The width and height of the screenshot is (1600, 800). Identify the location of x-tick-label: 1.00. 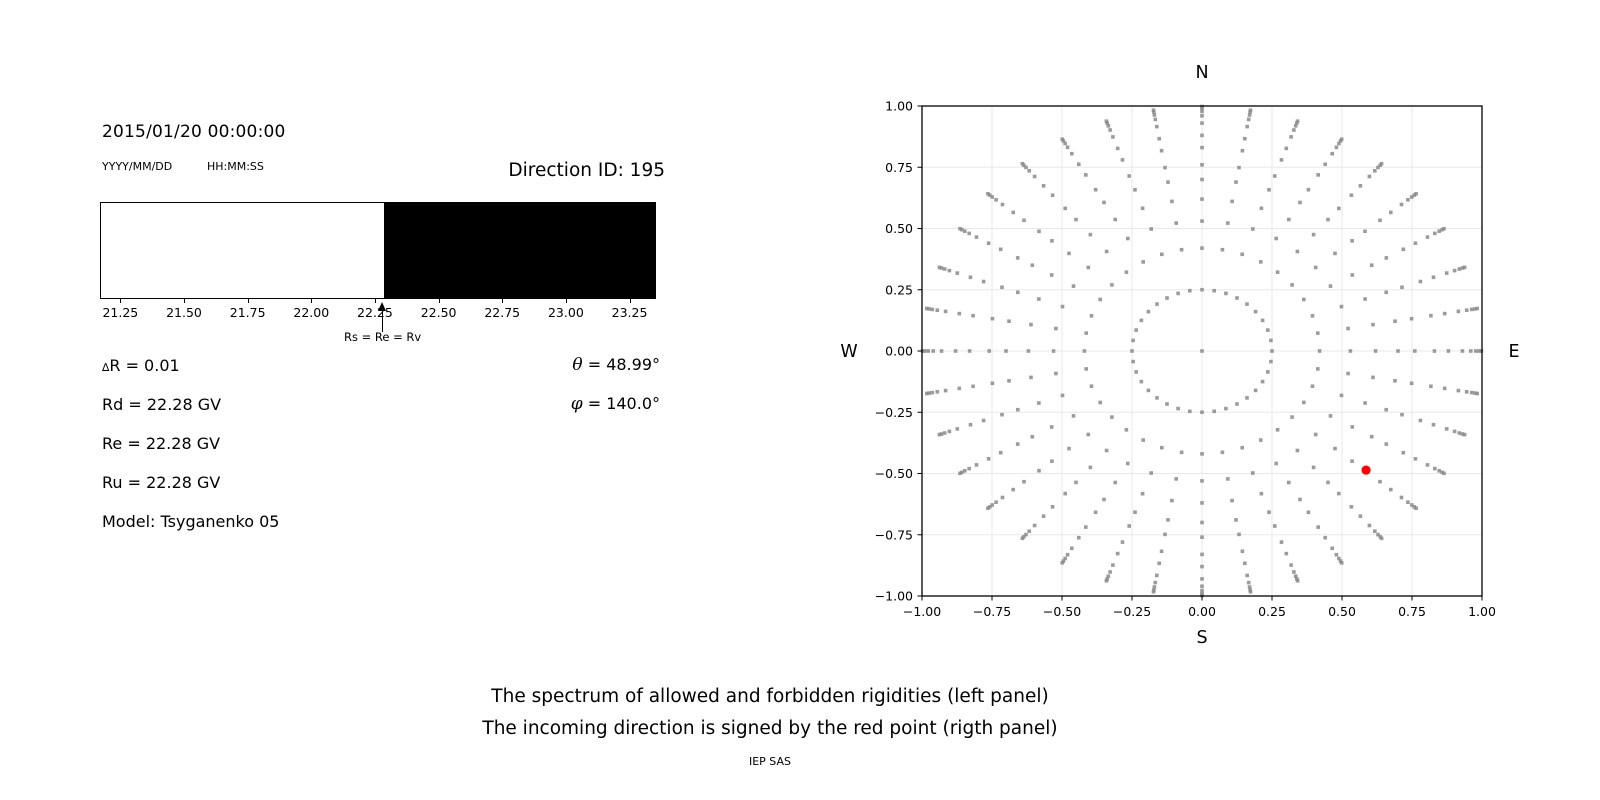
(1482, 611).